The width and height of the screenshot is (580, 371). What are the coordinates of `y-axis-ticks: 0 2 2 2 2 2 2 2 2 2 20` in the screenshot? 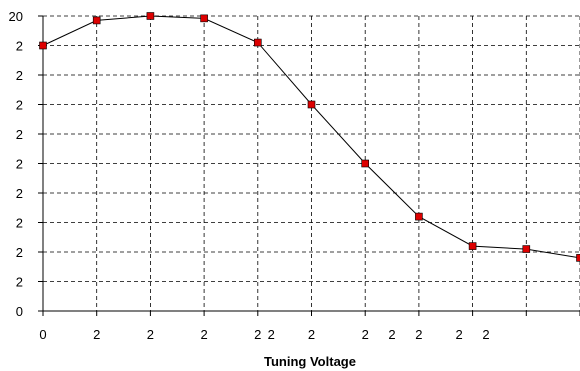 It's located at (26, 164).